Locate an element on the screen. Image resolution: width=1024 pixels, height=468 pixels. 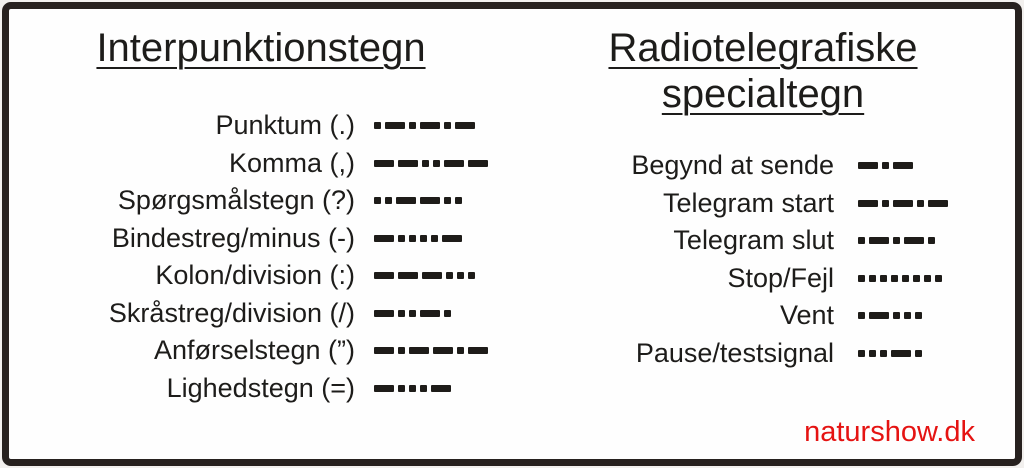
morse-row: Kolon/division (:) is located at coordinates (261, 276).